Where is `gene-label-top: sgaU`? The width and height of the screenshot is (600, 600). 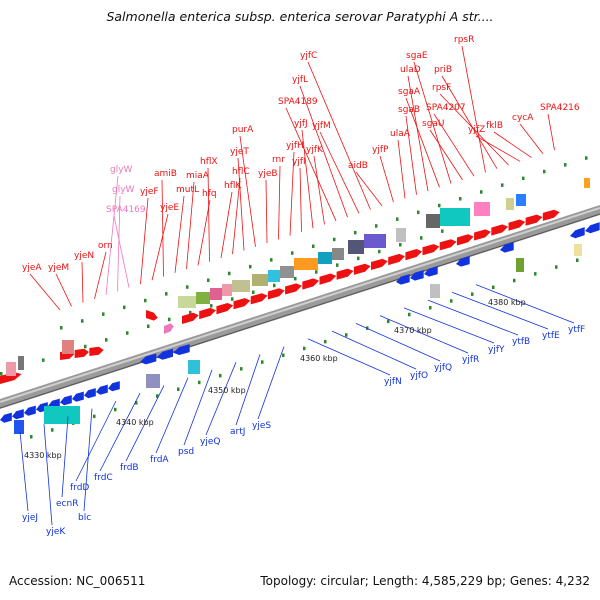 gene-label-top: sgaU is located at coordinates (433, 124).